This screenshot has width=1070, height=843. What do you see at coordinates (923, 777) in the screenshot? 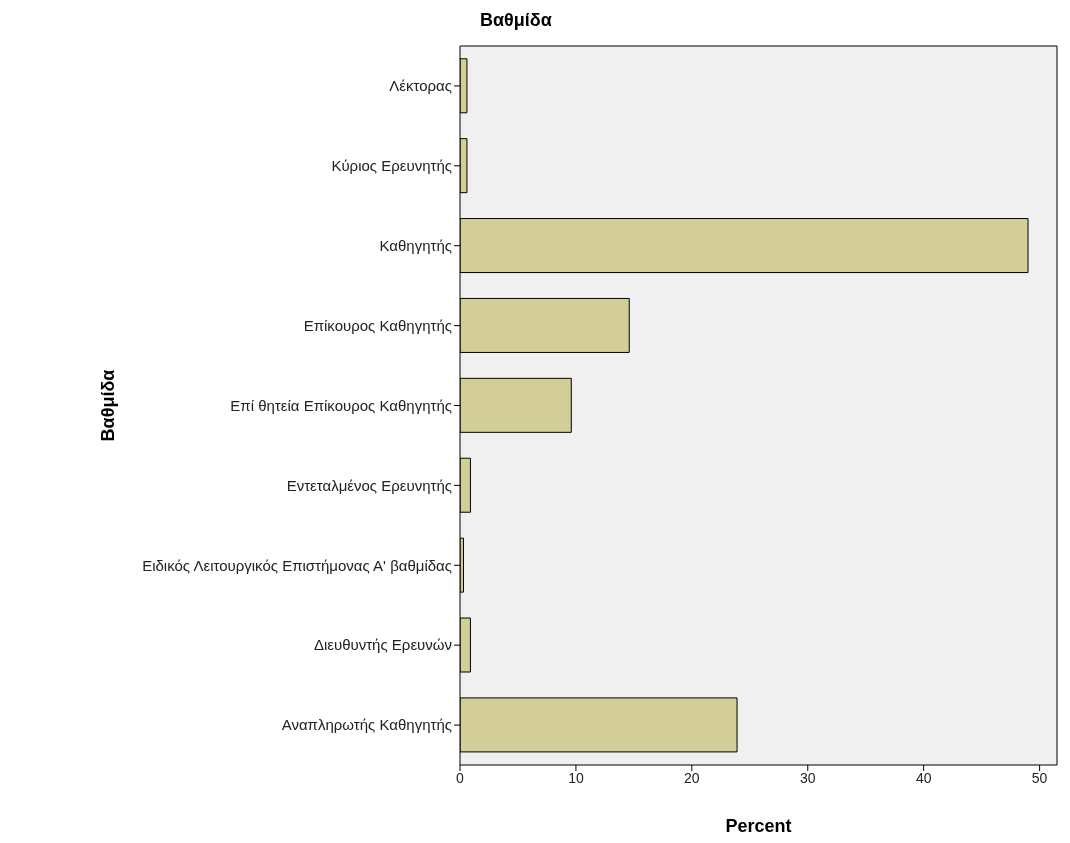
I see `x-tick-label: 40` at bounding box center [923, 777].